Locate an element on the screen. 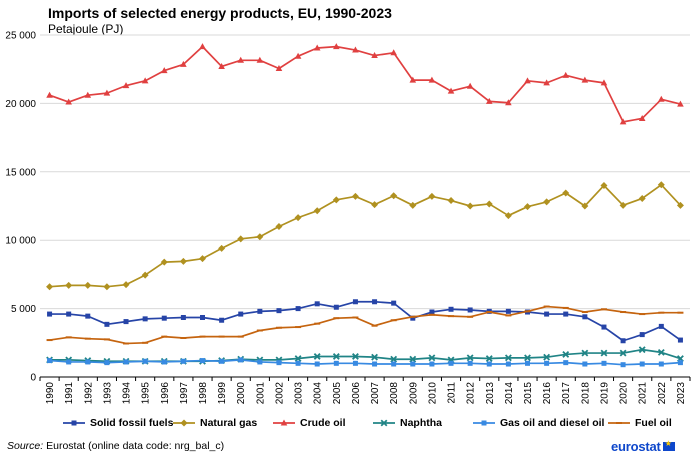 Image resolution: width=700 pixels, height=457 pixels. legend-label: Crude oil is located at coordinates (323, 423).